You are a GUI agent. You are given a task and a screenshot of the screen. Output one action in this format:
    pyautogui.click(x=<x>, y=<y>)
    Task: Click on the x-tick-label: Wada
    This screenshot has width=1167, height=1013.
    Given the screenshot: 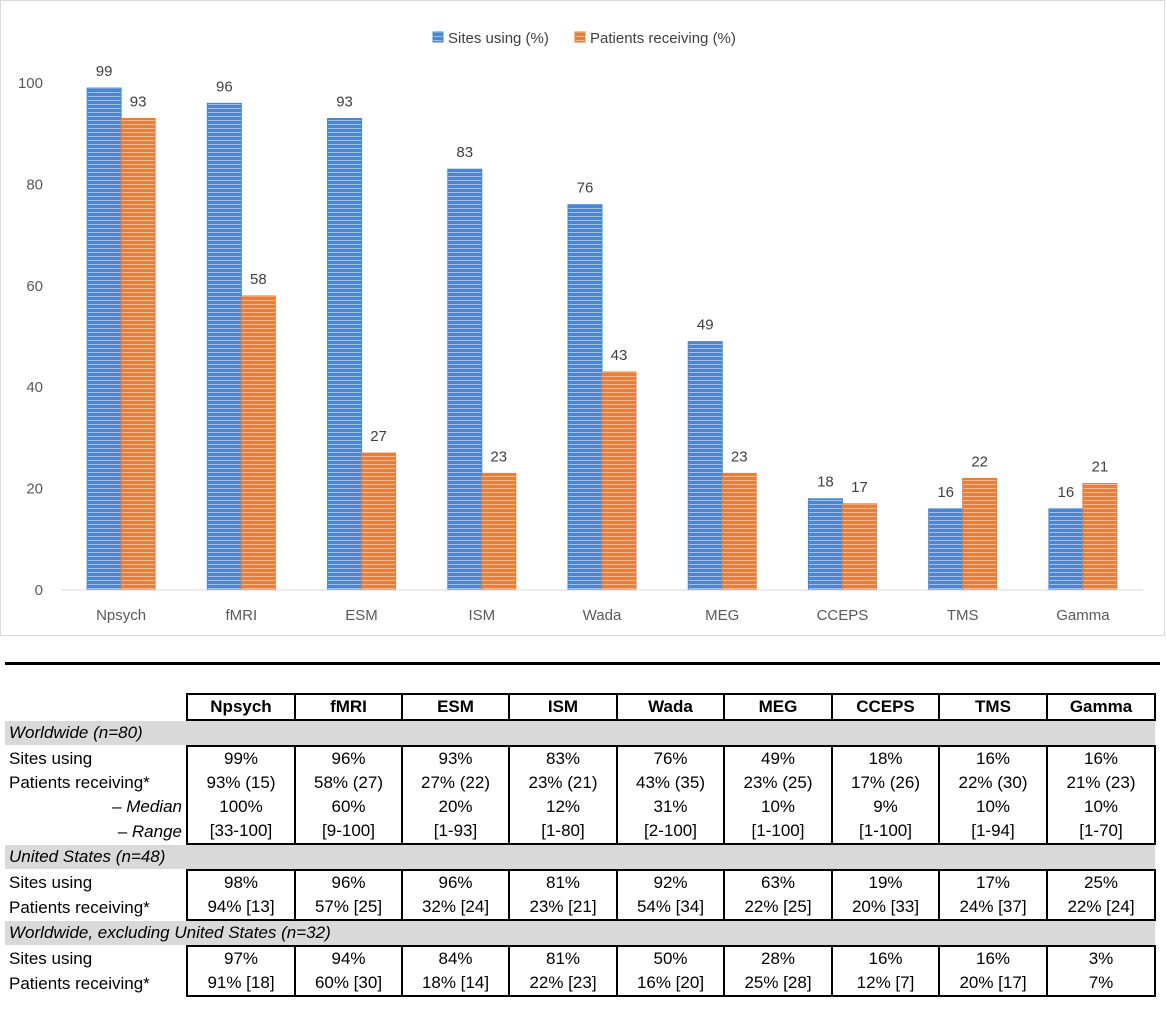 What is the action you would take?
    pyautogui.click(x=602, y=615)
    